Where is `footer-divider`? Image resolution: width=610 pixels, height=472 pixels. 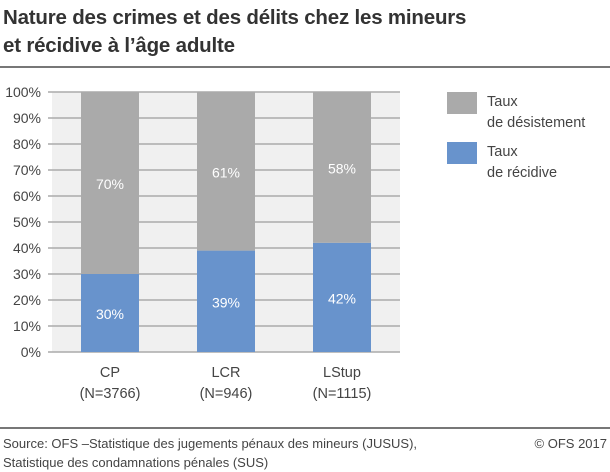
footer-divider is located at coordinates (305, 428).